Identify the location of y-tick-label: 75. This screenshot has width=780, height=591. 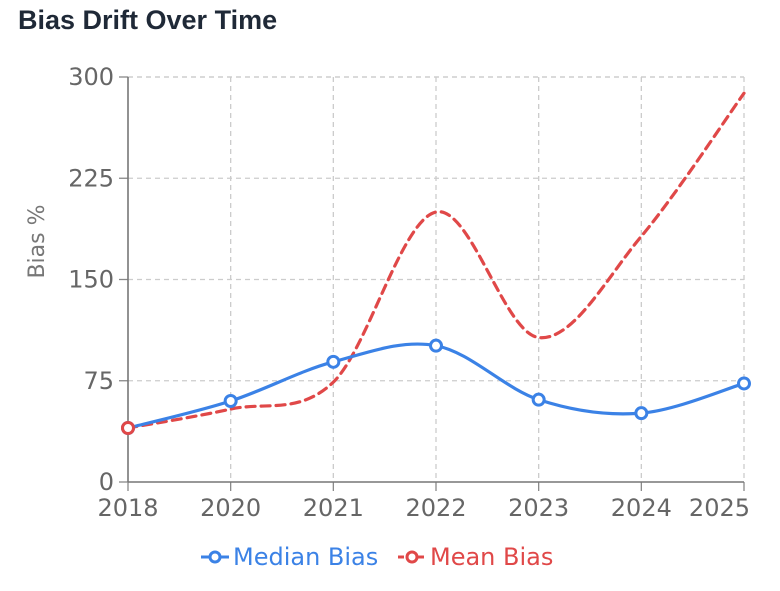
(98, 381).